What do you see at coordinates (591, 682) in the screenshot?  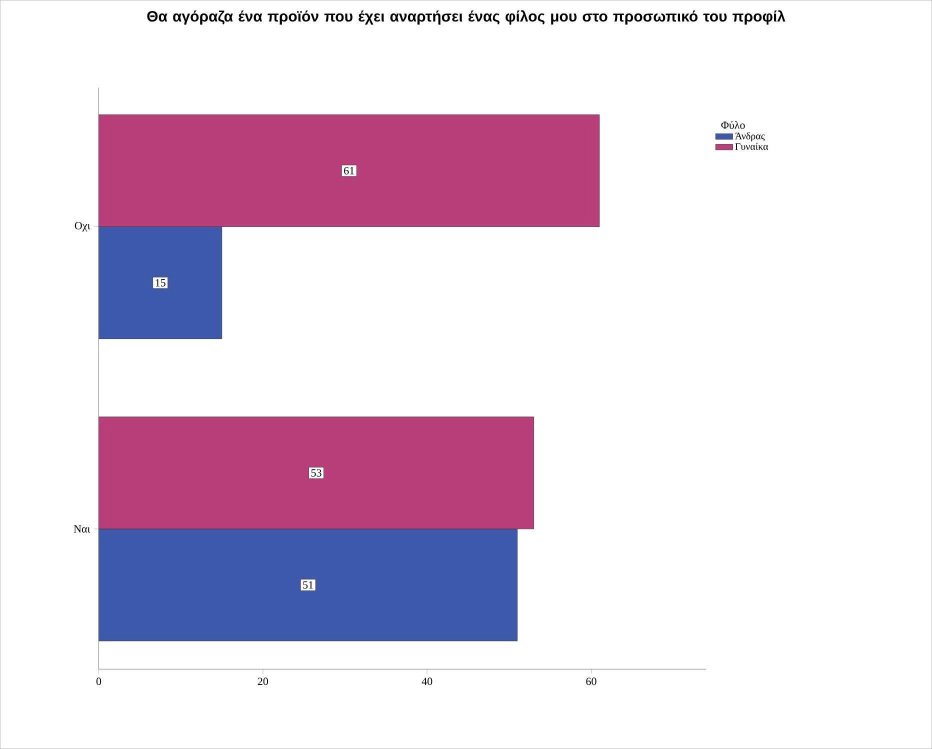 I see `x-tick-label: 60` at bounding box center [591, 682].